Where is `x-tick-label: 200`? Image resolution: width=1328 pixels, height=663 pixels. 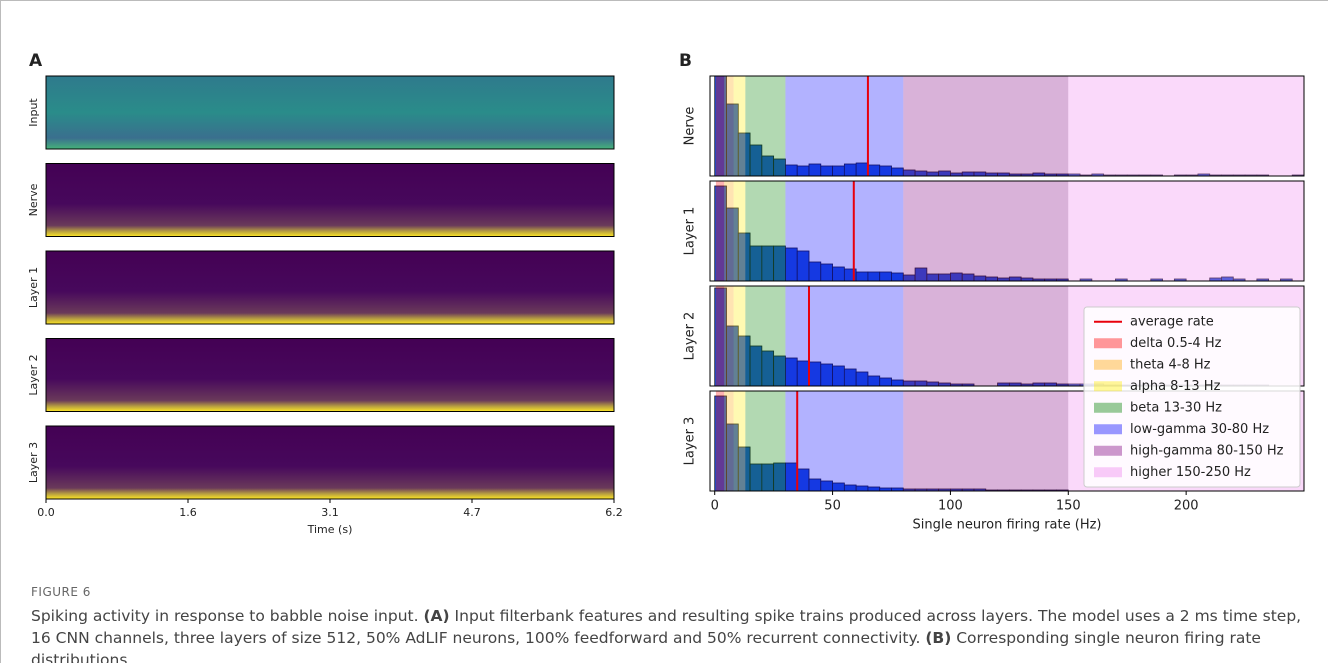 x-tick-label: 200 is located at coordinates (1186, 506).